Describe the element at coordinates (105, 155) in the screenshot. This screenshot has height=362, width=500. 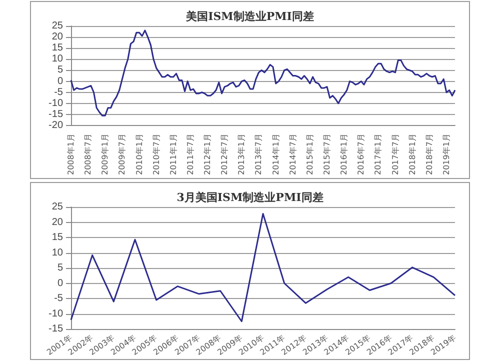
I see `x-tick-label: 2009年1月` at that location.